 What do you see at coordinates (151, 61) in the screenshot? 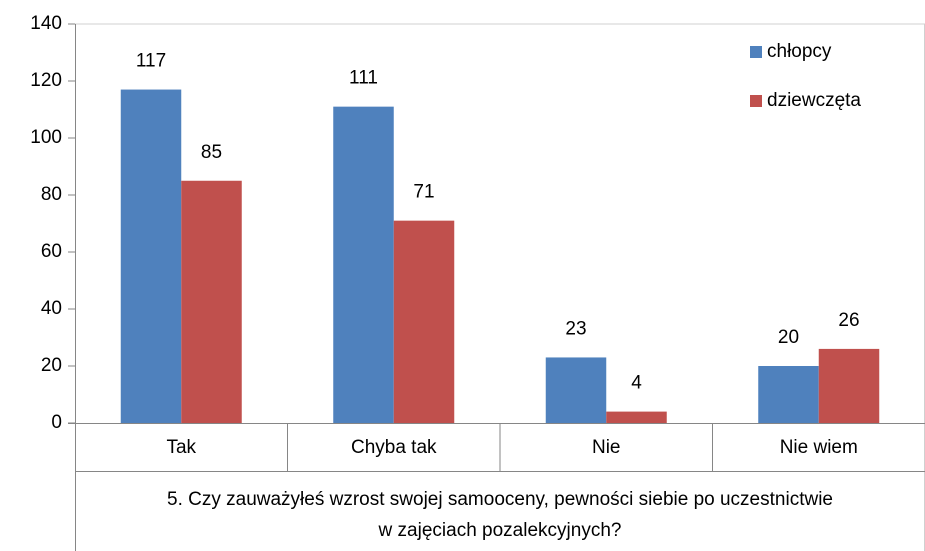
I see `value-label: 117` at bounding box center [151, 61].